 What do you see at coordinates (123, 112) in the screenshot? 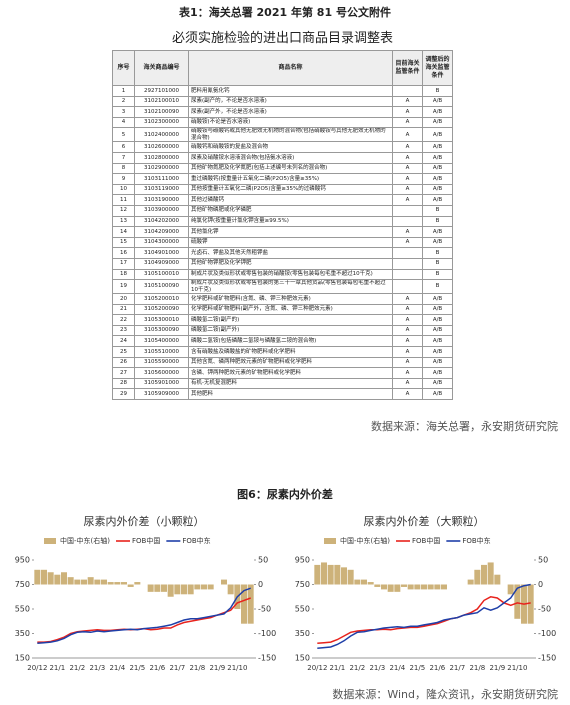
I see `table-cell: 3` at bounding box center [123, 112].